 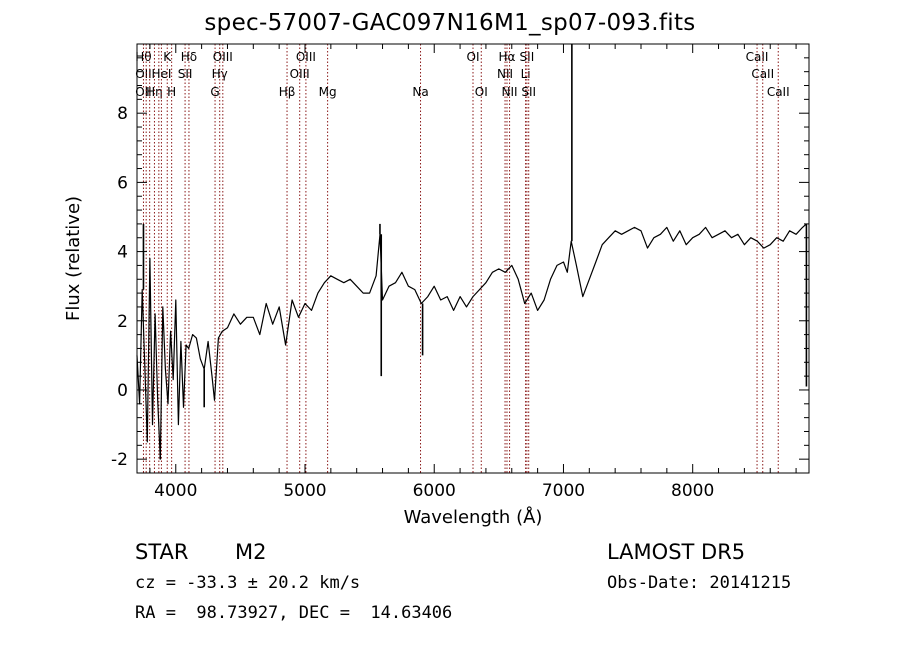 I want to click on line-marker-label: Mg, so click(x=328, y=92).